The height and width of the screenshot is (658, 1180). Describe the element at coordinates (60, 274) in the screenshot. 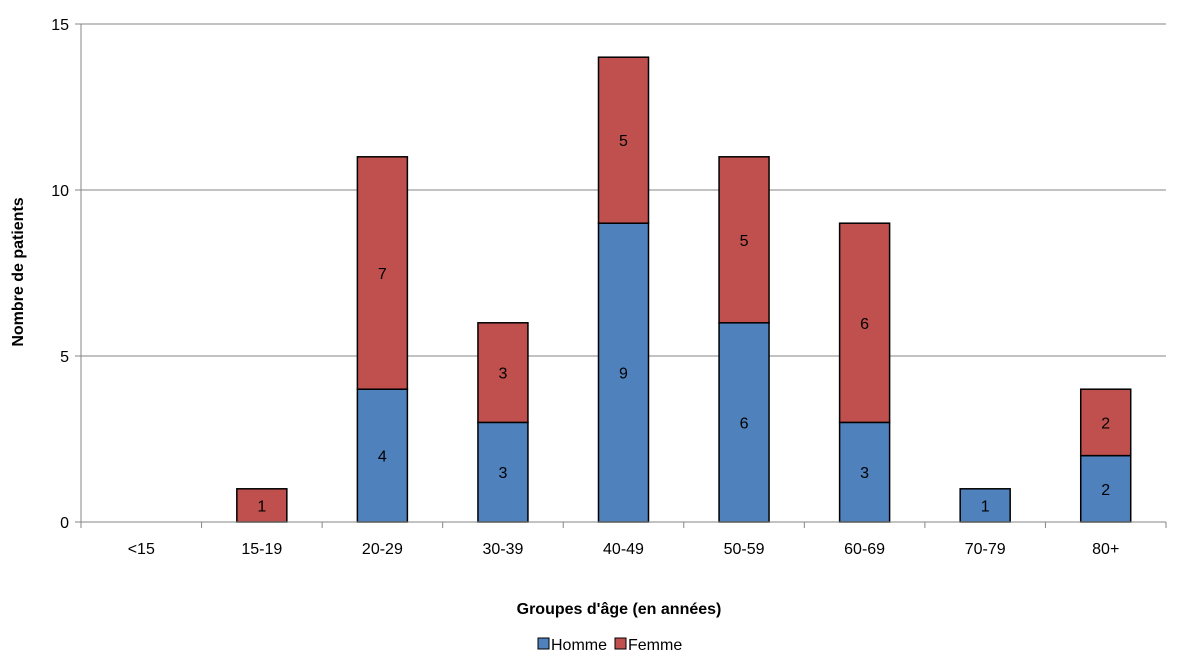

I see `y-tick-labels: 0 5 10 15` at that location.